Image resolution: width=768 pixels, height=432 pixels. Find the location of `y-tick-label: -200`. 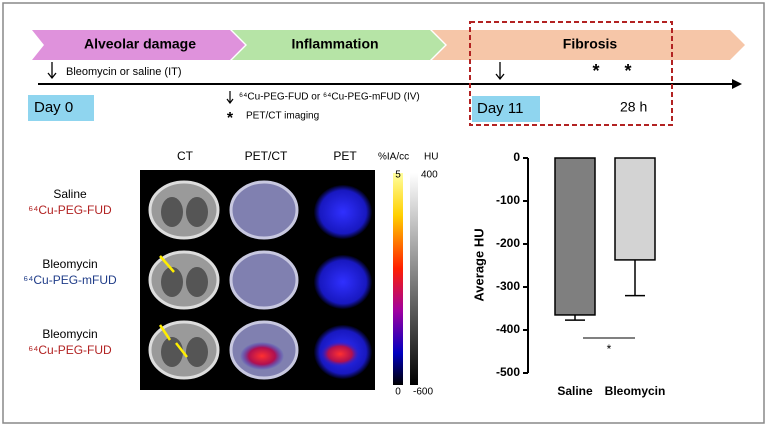

y-tick-label: -200 is located at coordinates (508, 243).